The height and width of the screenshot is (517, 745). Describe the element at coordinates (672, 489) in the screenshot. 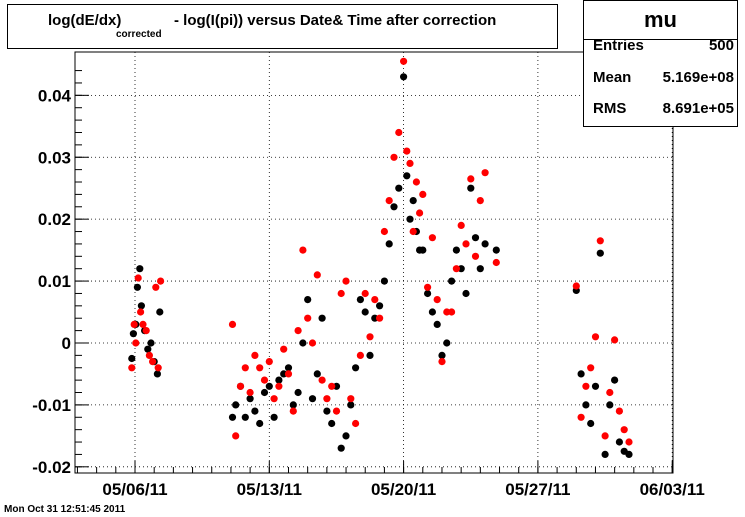

I see `x-tick-label: 06/03/11` at that location.